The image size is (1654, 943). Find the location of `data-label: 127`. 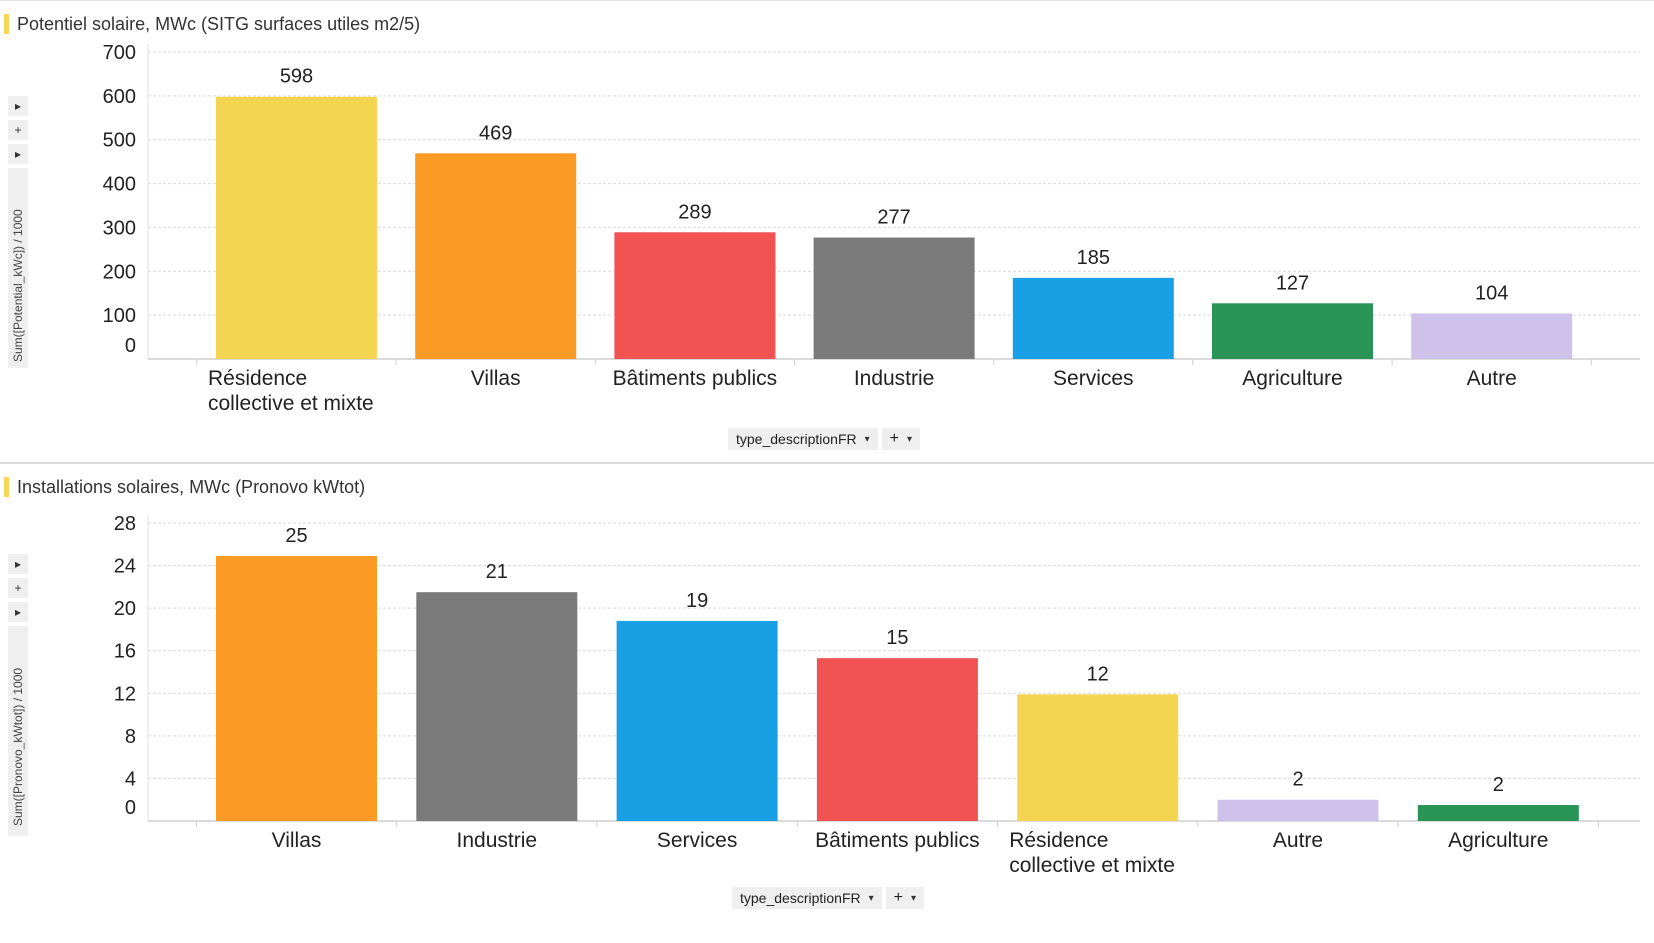

data-label: 127 is located at coordinates (1292, 283).